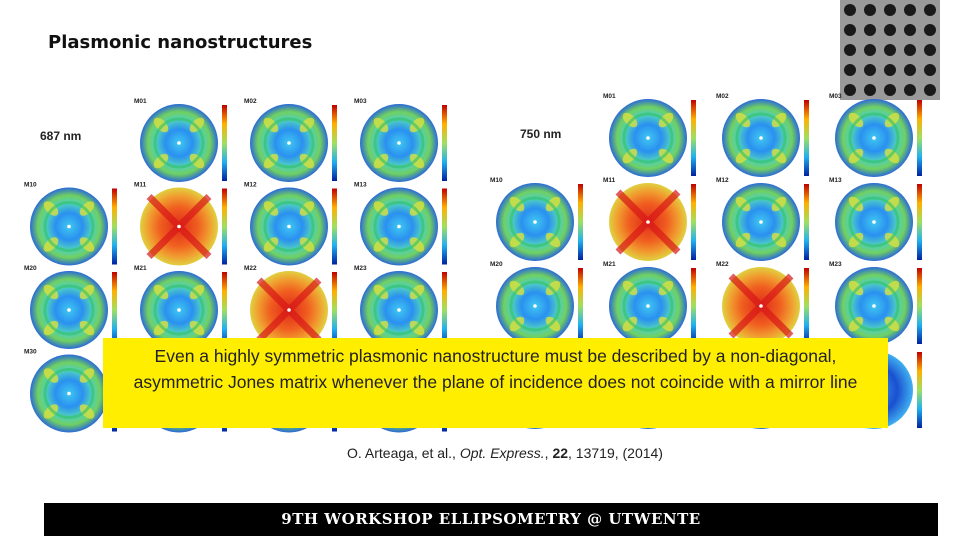 Image resolution: width=960 pixels, height=540 pixels. I want to click on citation-journal: Opt. Express., so click(502, 453).